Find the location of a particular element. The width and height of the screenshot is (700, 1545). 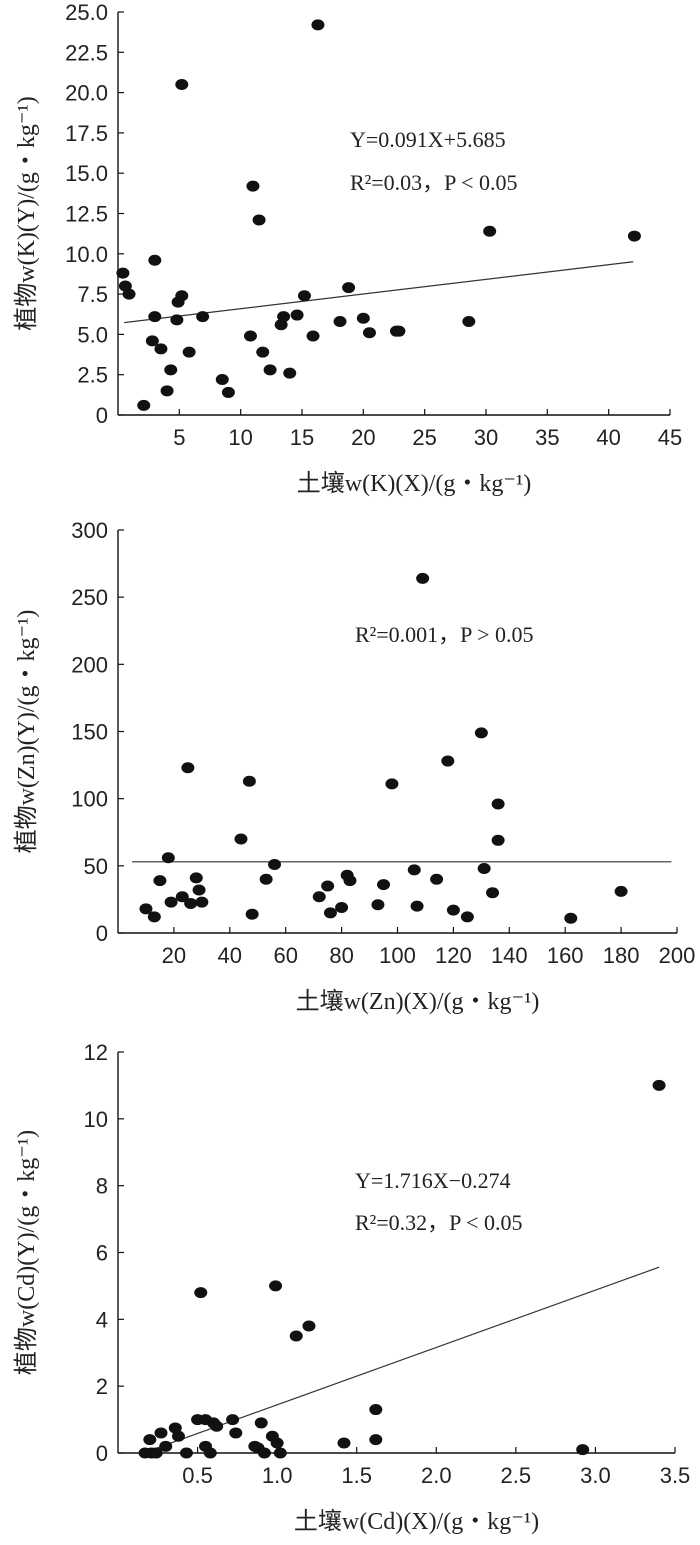

y-tick-label: 250 is located at coordinates (89, 597).